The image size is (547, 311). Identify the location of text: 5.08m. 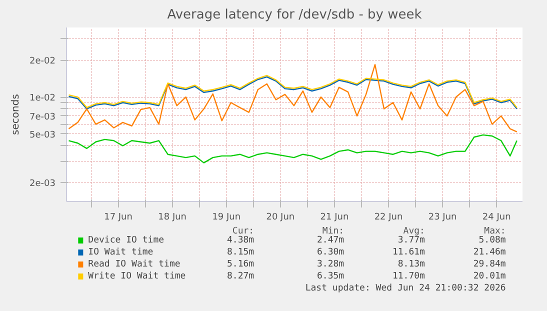
(492, 241).